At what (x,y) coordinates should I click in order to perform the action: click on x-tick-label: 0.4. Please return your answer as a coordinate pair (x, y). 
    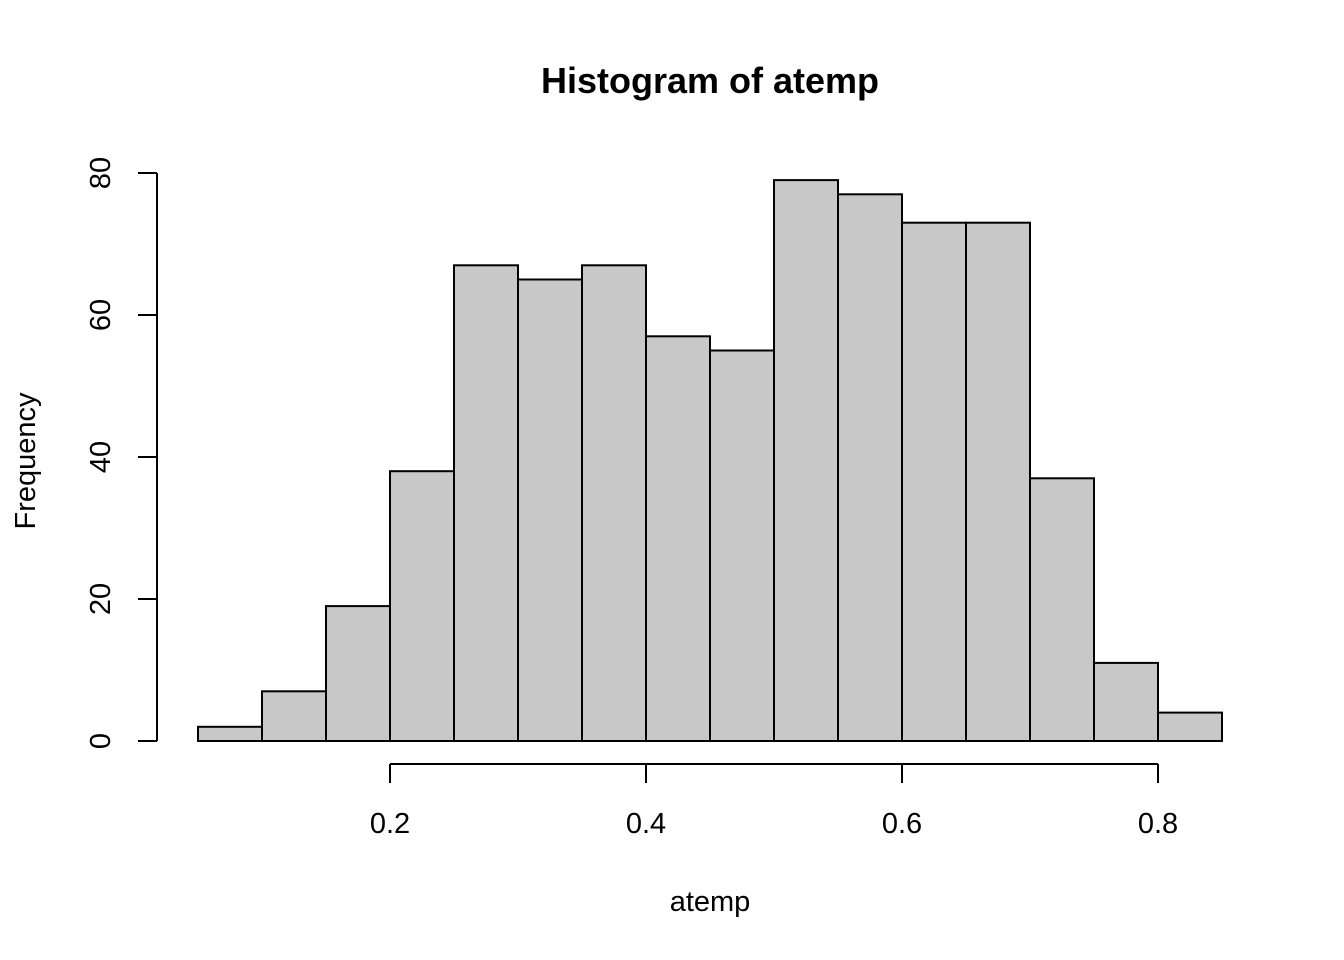
    Looking at the image, I should click on (646, 824).